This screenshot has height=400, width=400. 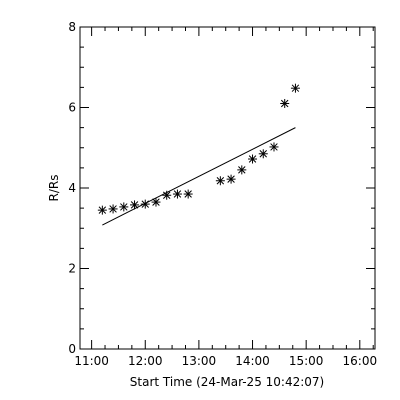 I want to click on y-axis-label: R/Rs, so click(x=54, y=188).